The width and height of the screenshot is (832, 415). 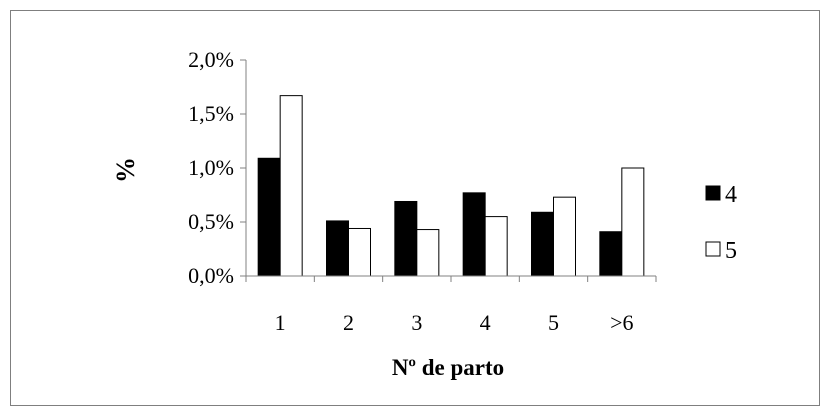 What do you see at coordinates (280, 322) in the screenshot?
I see `x-tick-label: 1` at bounding box center [280, 322].